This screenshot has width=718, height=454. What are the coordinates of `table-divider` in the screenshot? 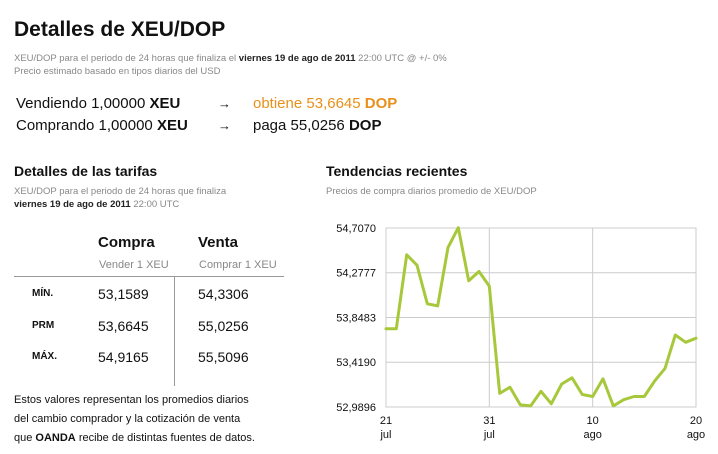 It's located at (149, 276).